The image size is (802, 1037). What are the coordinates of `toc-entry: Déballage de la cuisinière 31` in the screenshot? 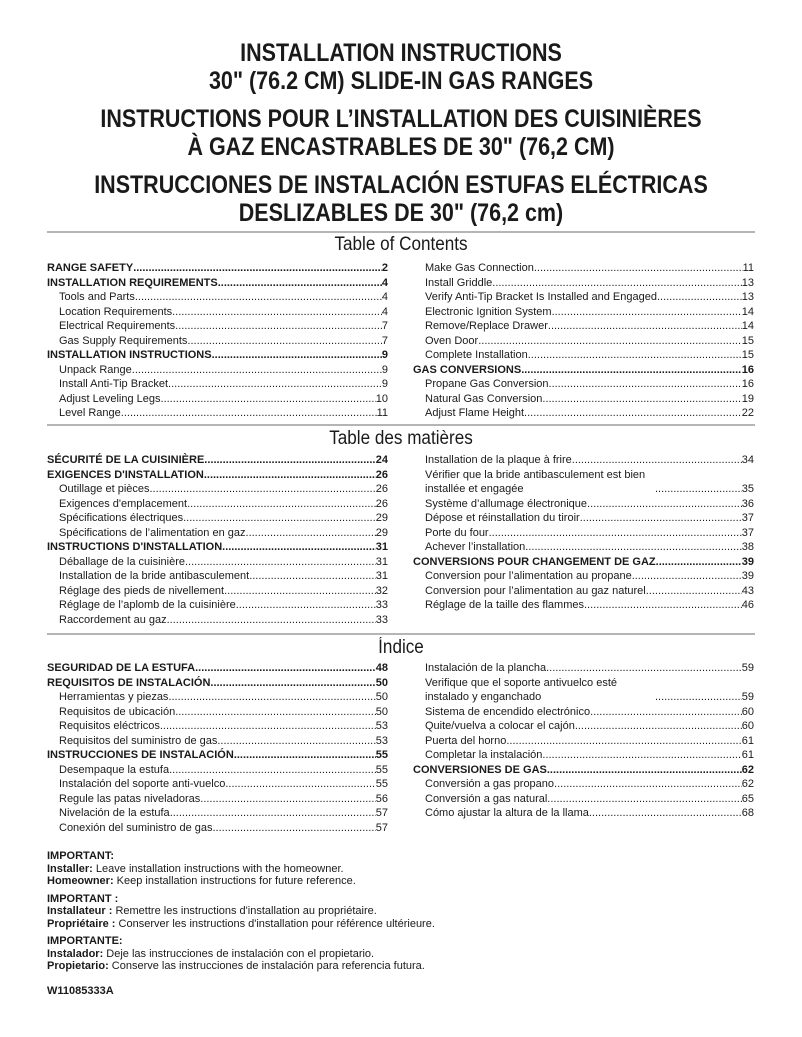 It's located at (217, 562).